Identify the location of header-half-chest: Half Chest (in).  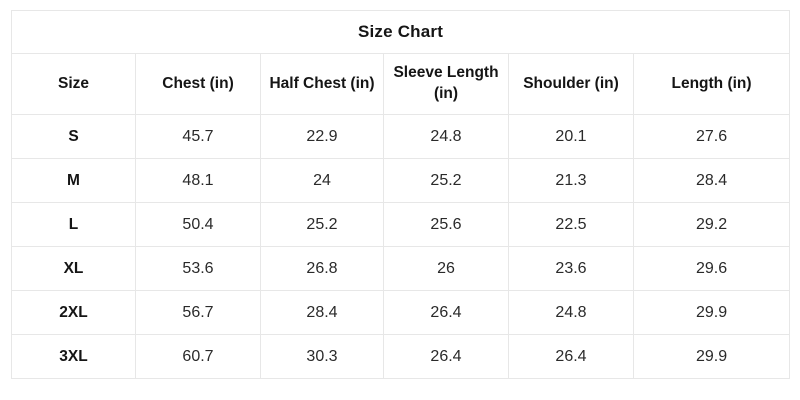
(322, 84).